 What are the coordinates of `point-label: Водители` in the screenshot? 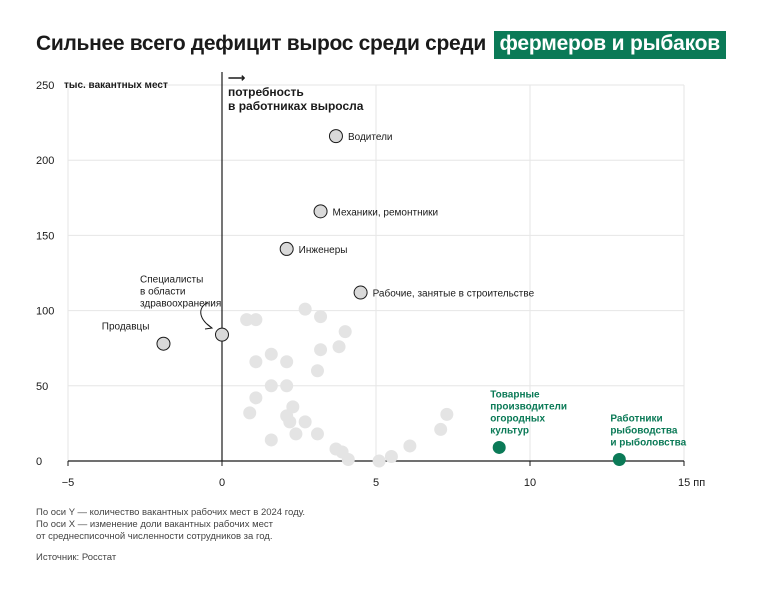 It's located at (370, 137).